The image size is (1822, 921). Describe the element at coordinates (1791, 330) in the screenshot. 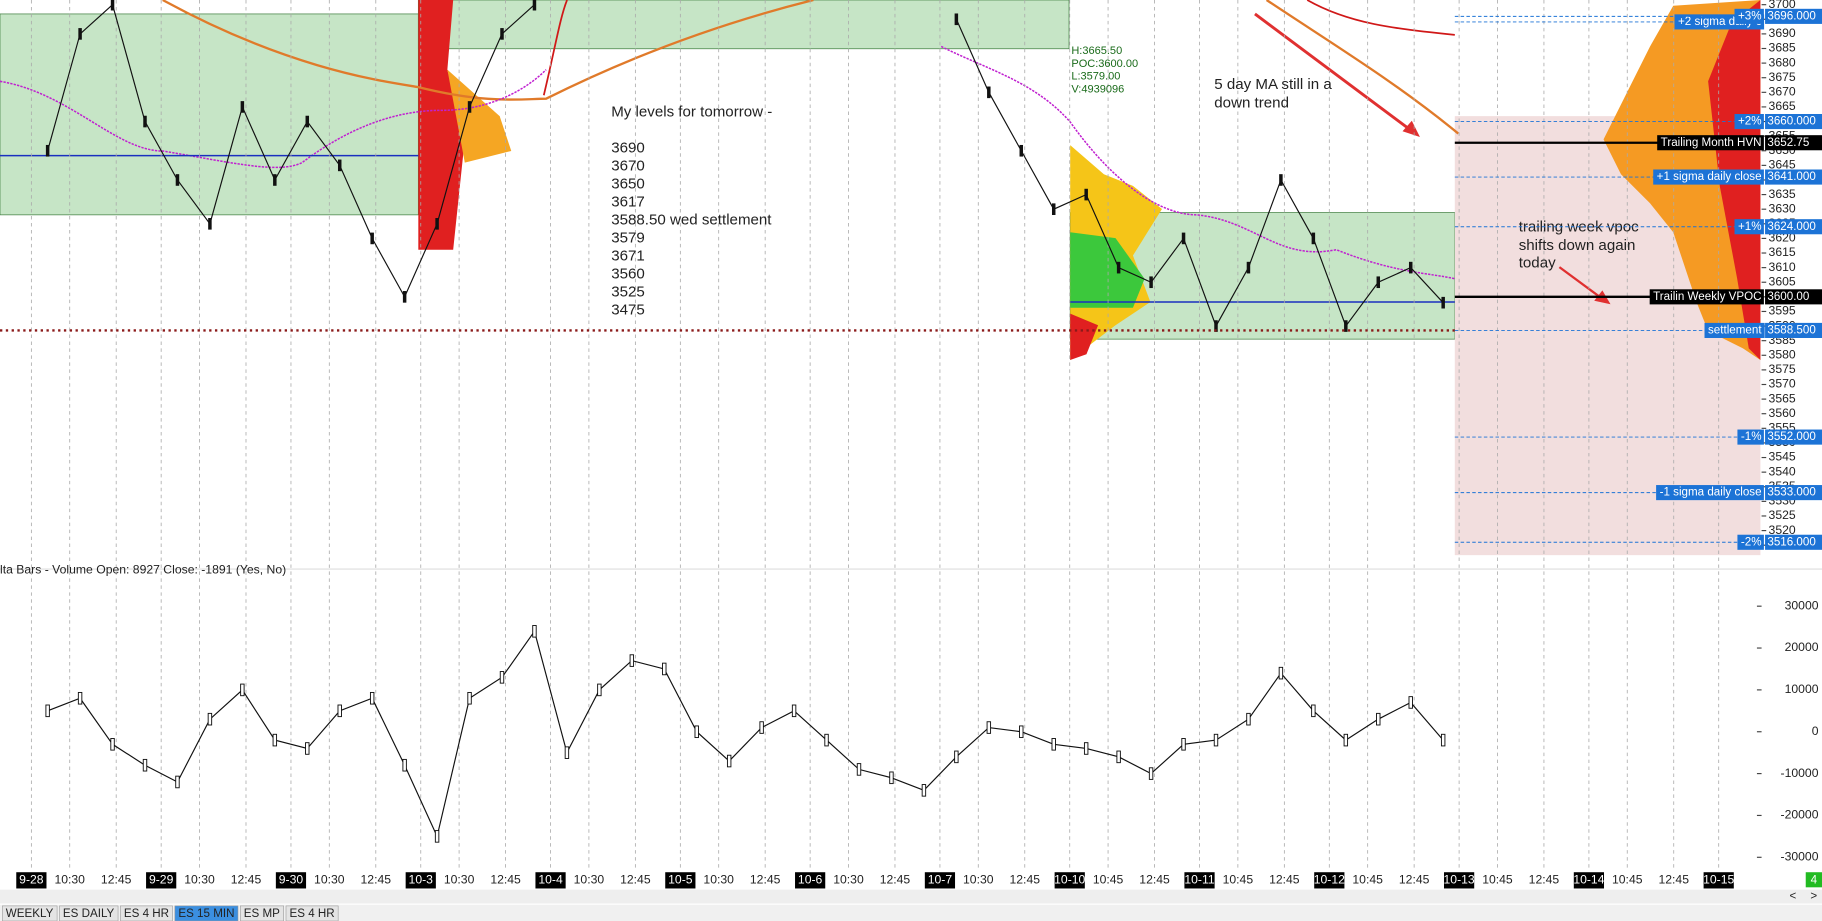

I see `level-value: 3588.500` at that location.